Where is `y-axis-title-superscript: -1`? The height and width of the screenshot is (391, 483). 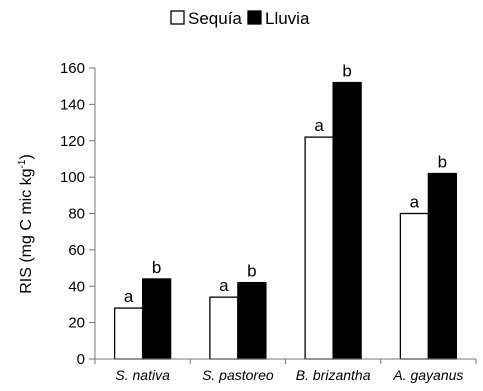 y-axis-title-superscript: -1 is located at coordinates (22, 163).